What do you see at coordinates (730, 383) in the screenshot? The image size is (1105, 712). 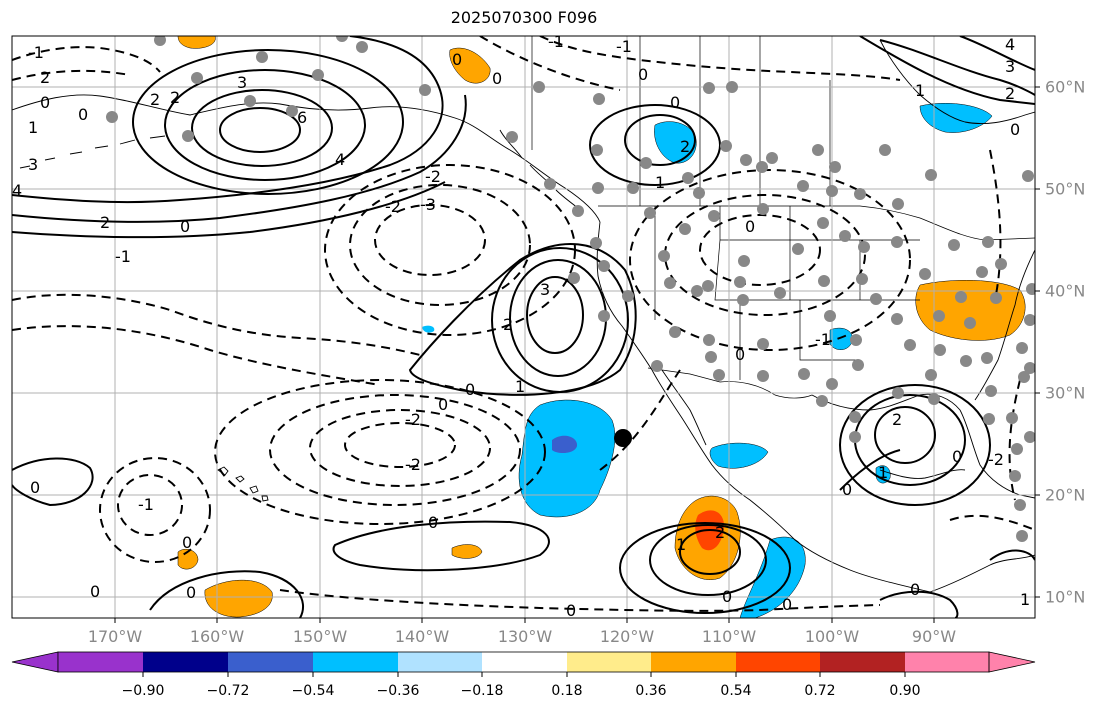 I see `border-us-mexico` at bounding box center [730, 383].